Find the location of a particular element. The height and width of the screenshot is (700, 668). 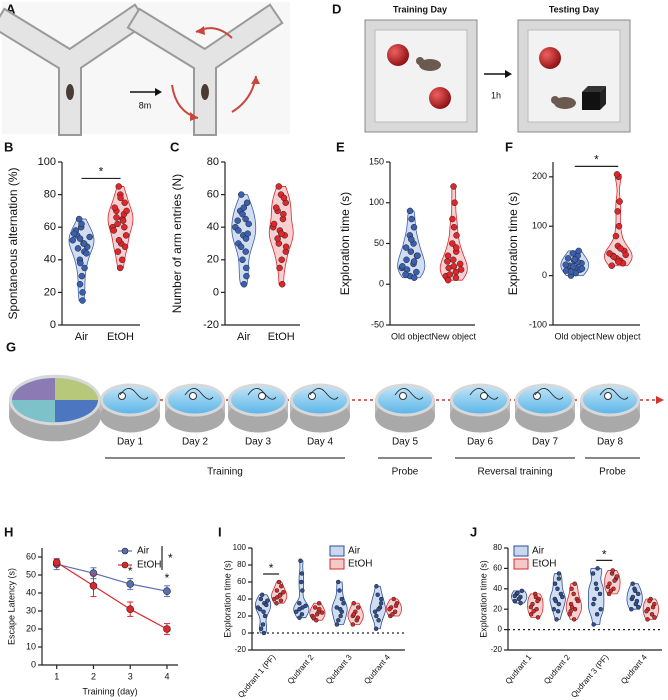

y-tick-label: 40 is located at coordinates (50, 260).